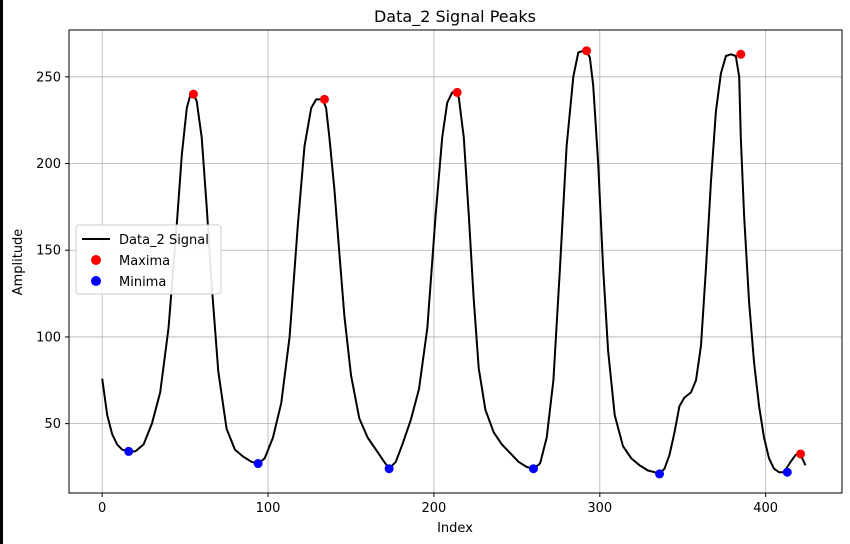 This screenshot has height=544, width=850. I want to click on x-tick-label: 100, so click(268, 508).